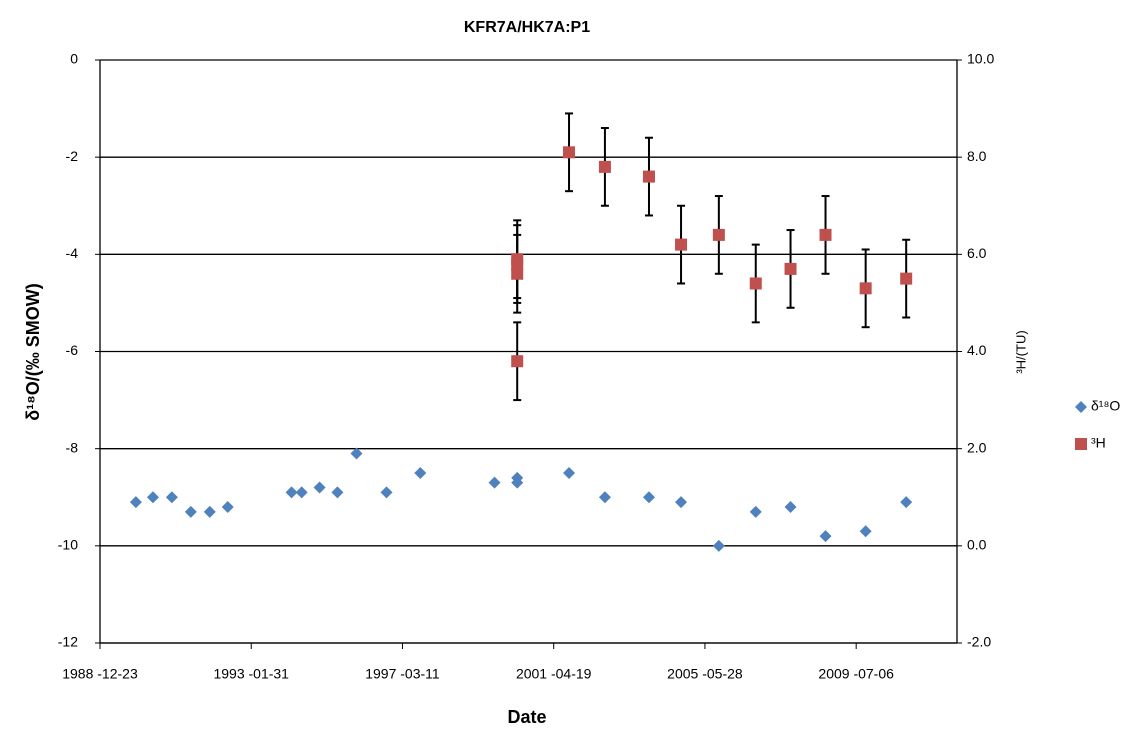 The height and width of the screenshot is (738, 1134). I want to click on y2-tick-label: 0.0, so click(977, 545).